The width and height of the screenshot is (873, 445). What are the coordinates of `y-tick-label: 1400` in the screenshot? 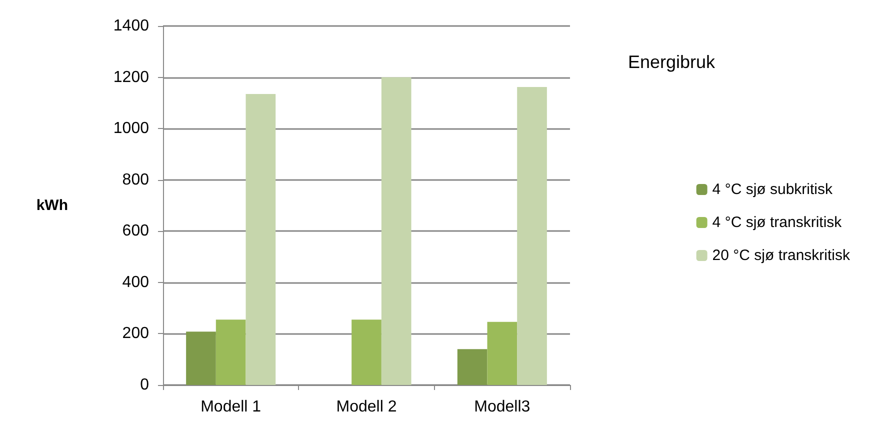 It's located at (131, 26).